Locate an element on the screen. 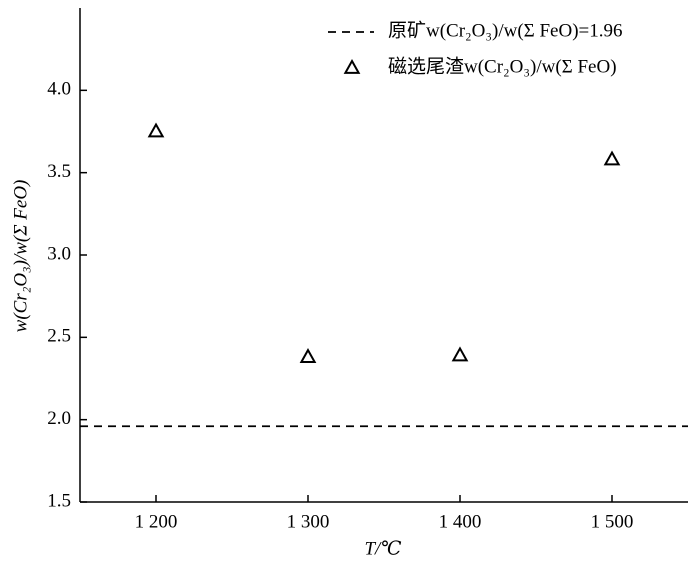  x-axis-label: T/℃ is located at coordinates (382, 548).